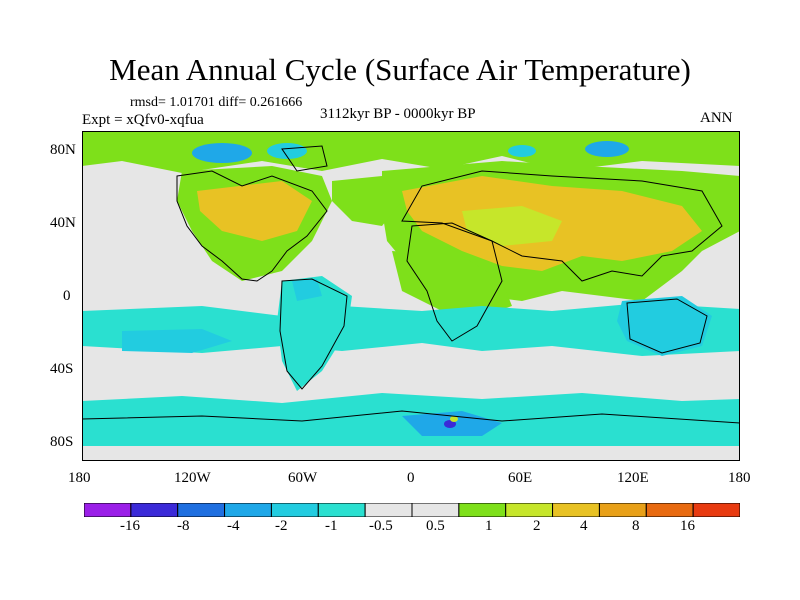 This screenshot has height=600, width=800. I want to click on colorbar-label-5: -1, so click(331, 526).